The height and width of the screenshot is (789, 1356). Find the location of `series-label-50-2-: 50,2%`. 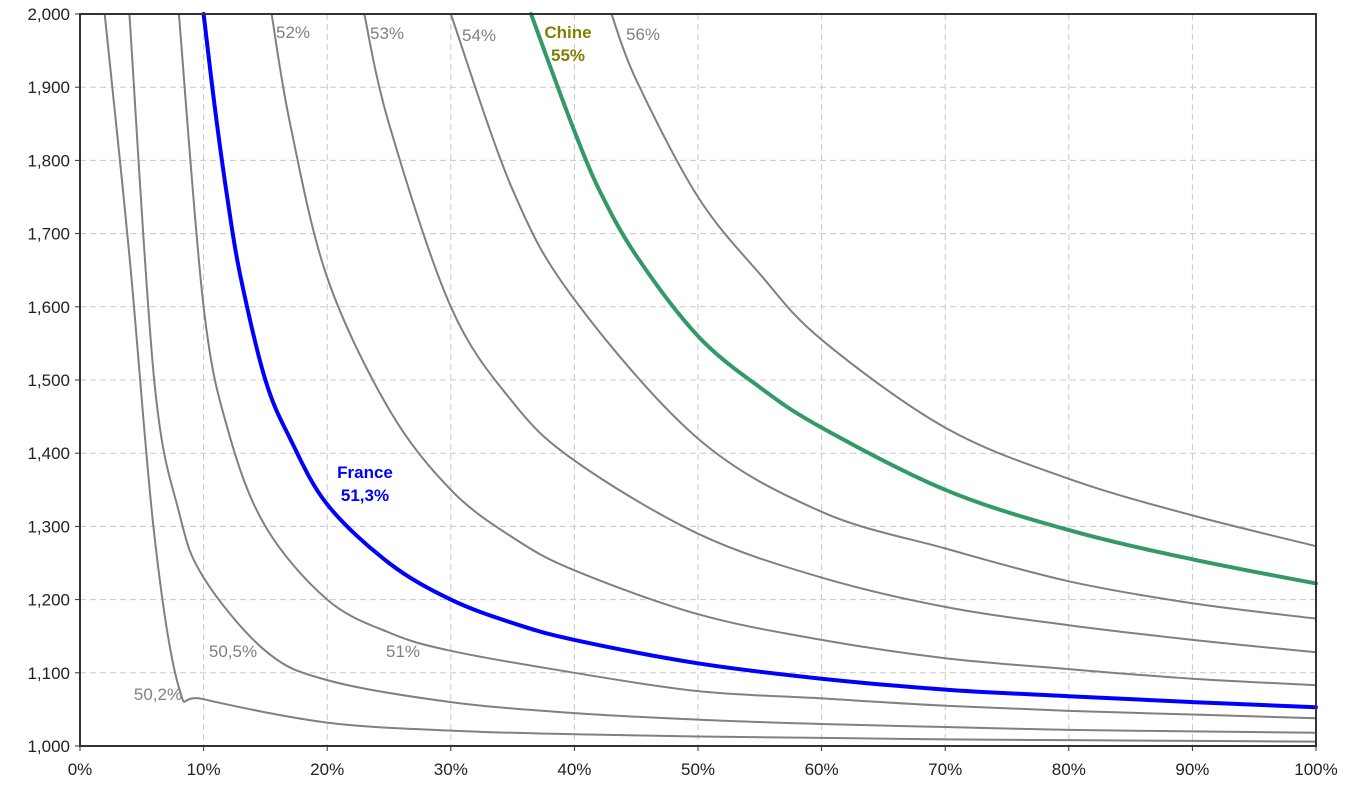

series-label-50-2-: 50,2% is located at coordinates (158, 694).